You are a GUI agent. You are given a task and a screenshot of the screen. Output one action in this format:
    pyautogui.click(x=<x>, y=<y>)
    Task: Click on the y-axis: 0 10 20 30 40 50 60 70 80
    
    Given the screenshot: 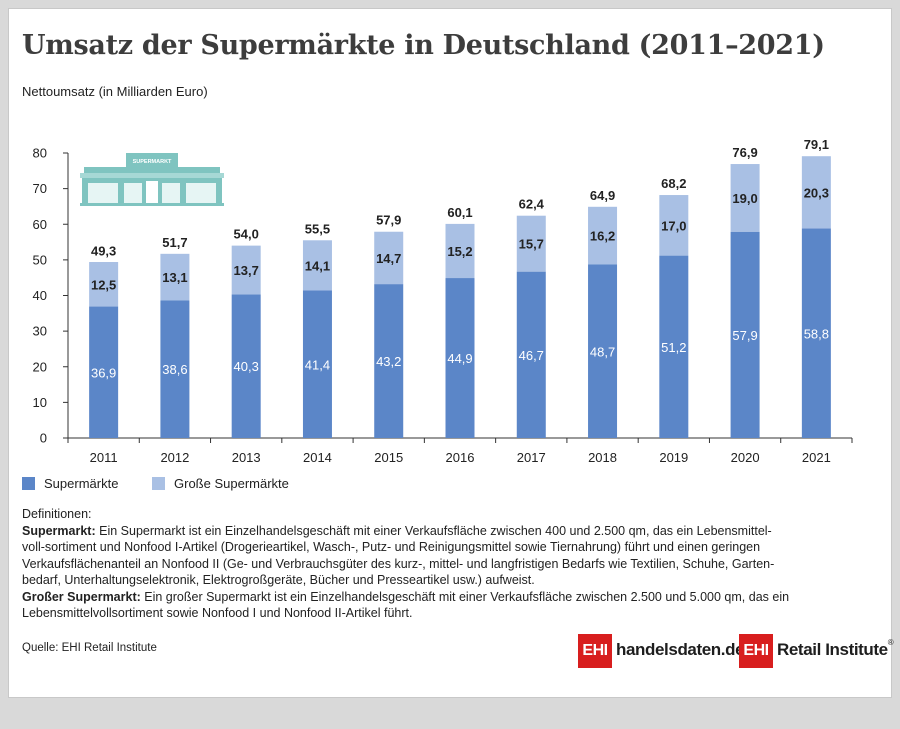 What is the action you would take?
    pyautogui.click(x=51, y=296)
    